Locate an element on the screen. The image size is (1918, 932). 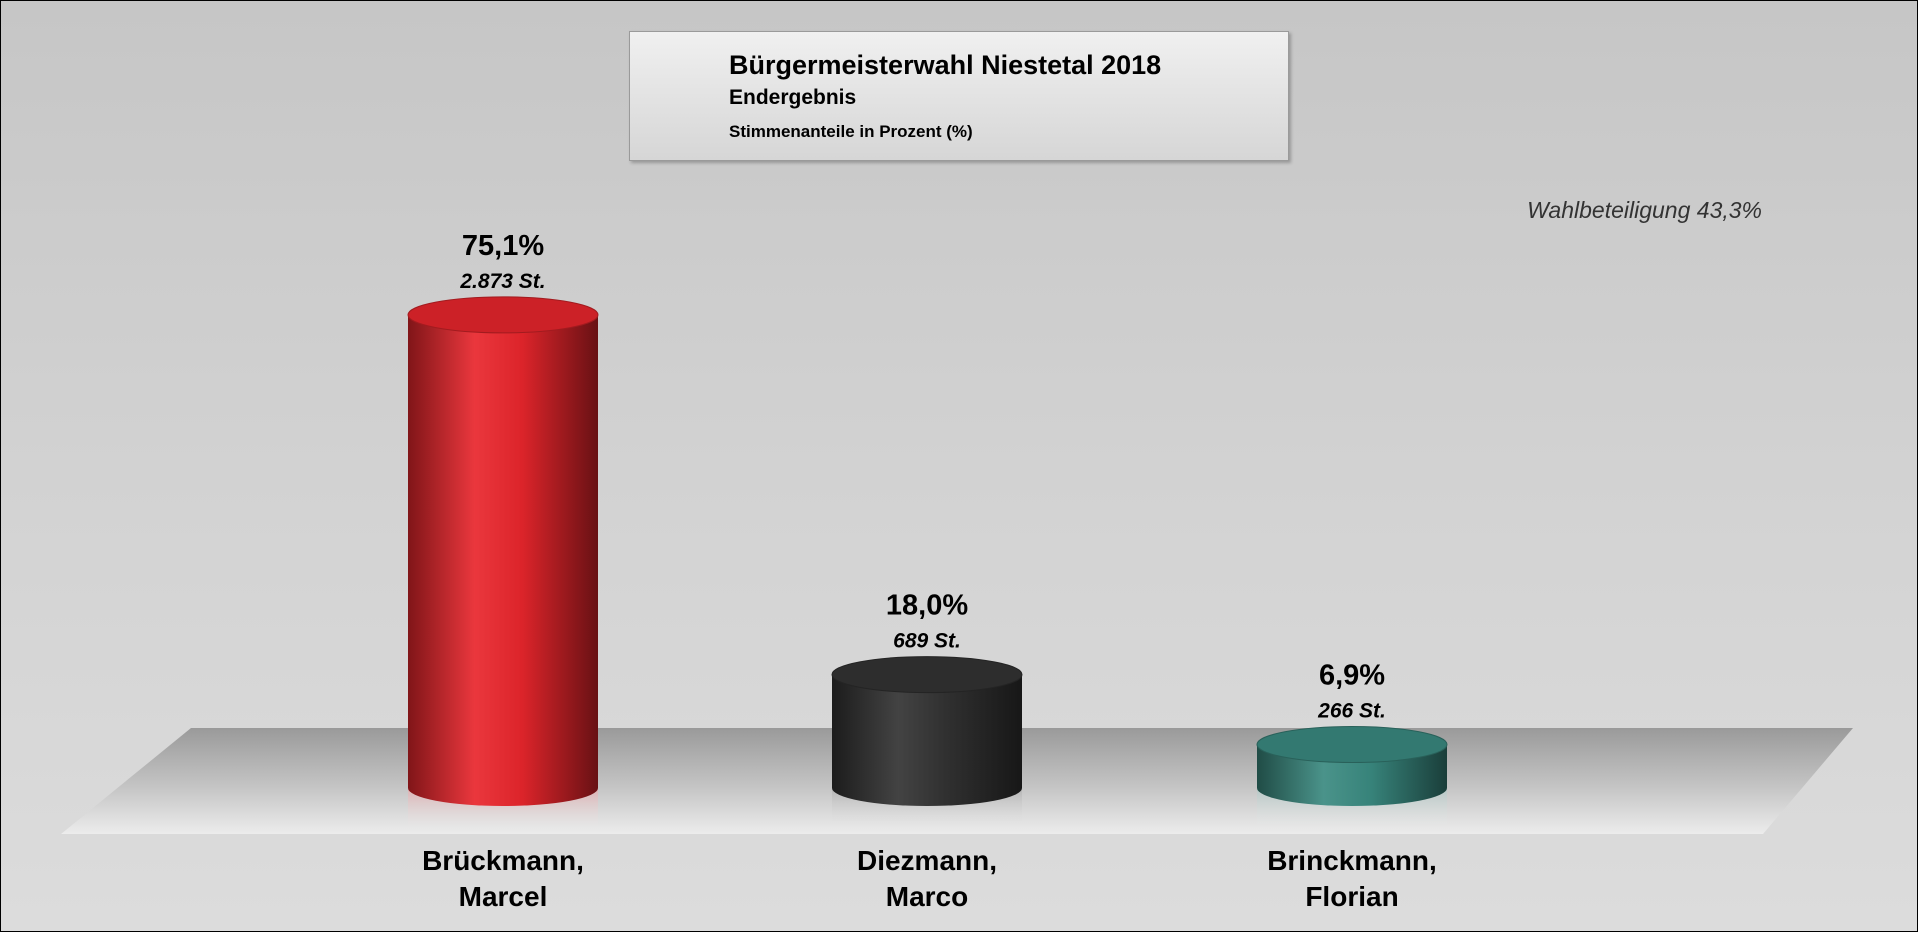
category-label-line2: Marcel is located at coordinates (503, 896).